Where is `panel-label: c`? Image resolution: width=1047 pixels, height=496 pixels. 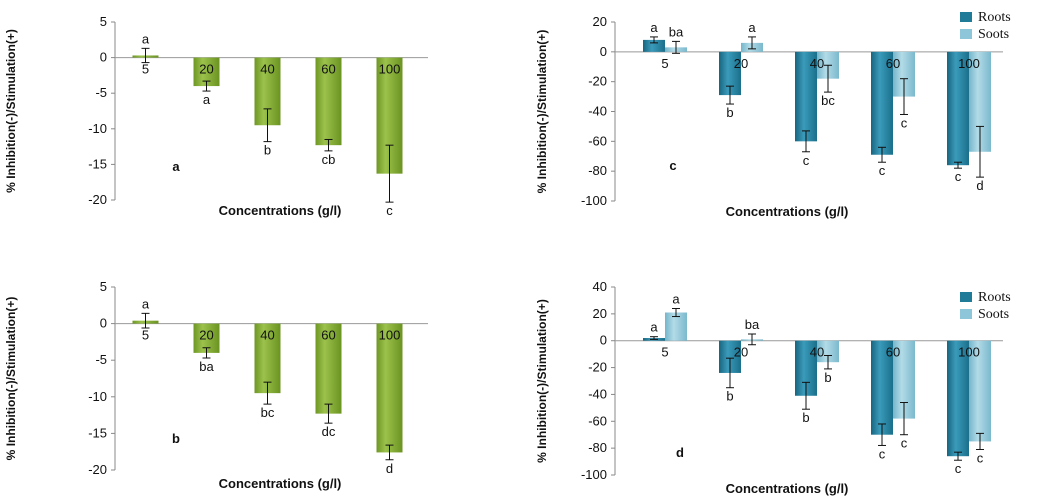
panel-label: c is located at coordinates (672, 165).